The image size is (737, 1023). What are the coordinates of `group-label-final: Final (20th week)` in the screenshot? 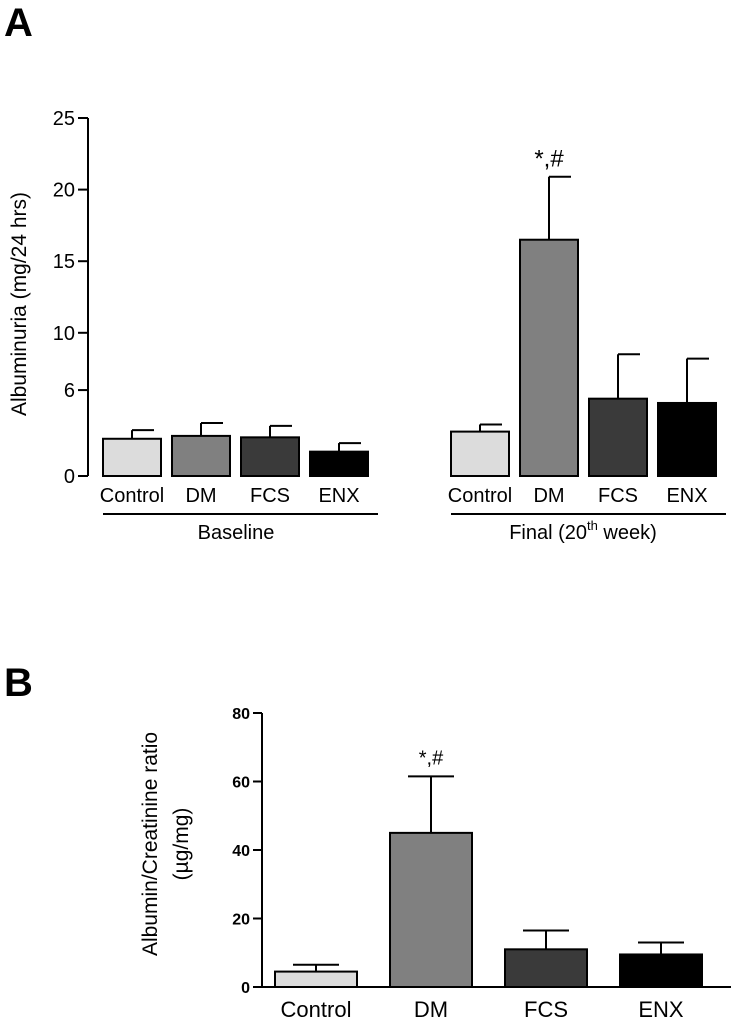 It's located at (583, 531).